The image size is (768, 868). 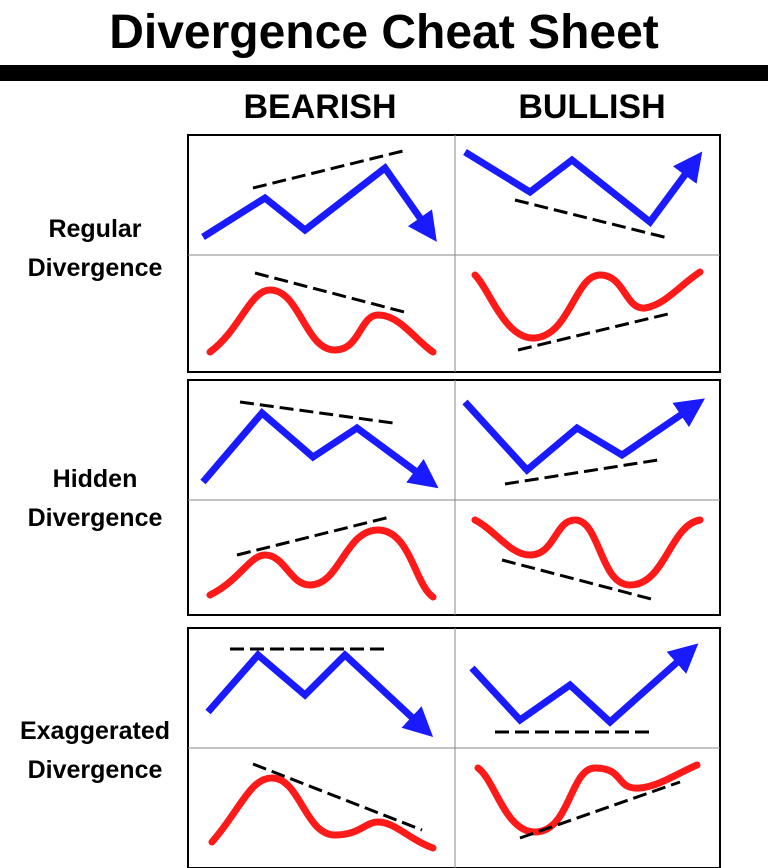 I want to click on row-label: Hidden, so click(x=95, y=479).